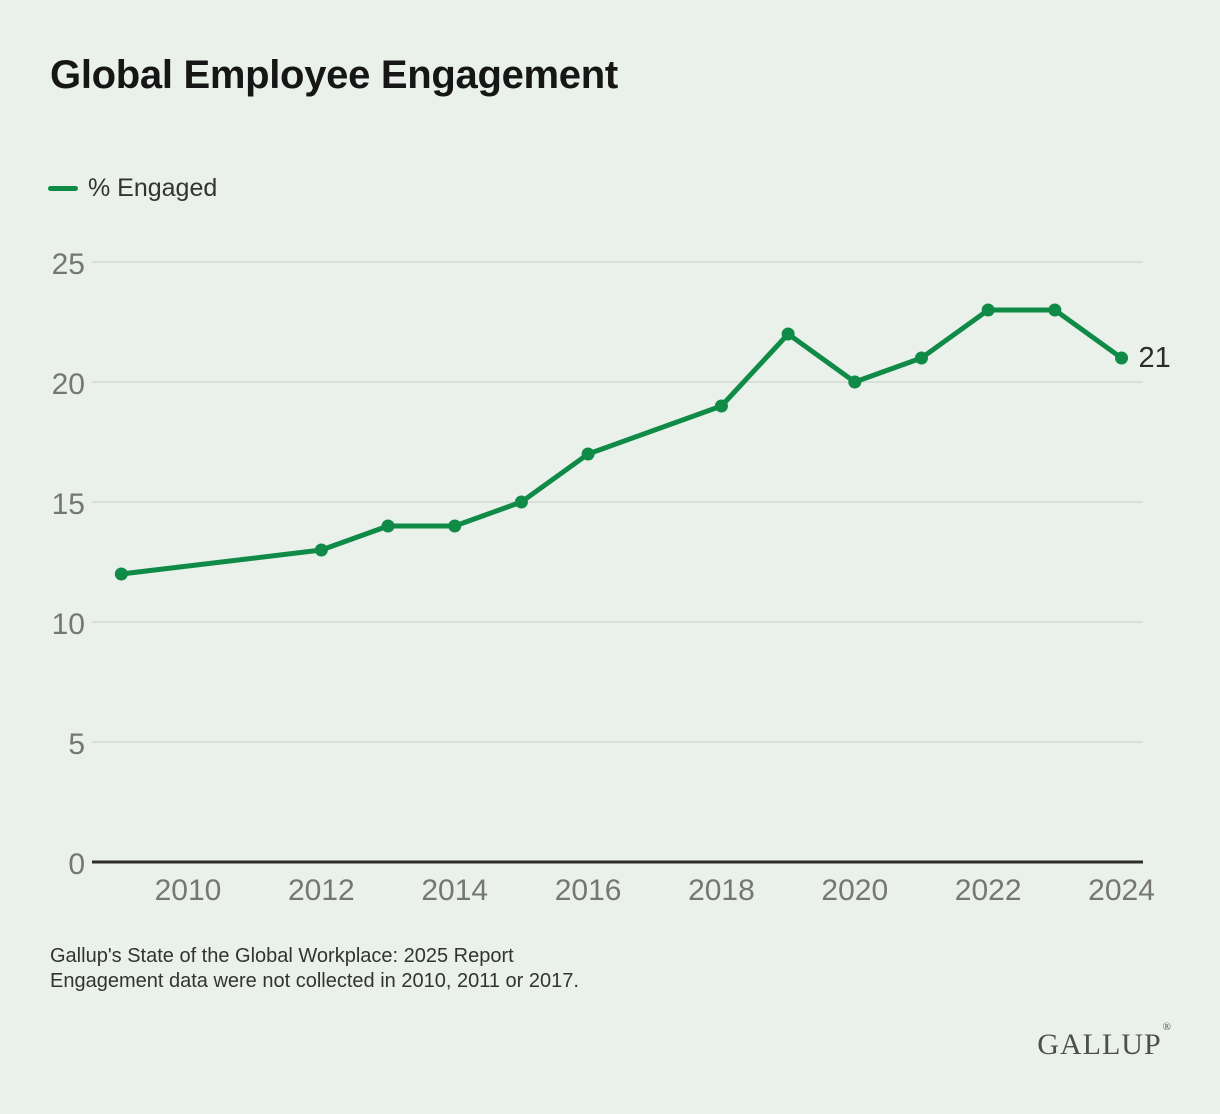  I want to click on data-point-2015, so click(521, 502).